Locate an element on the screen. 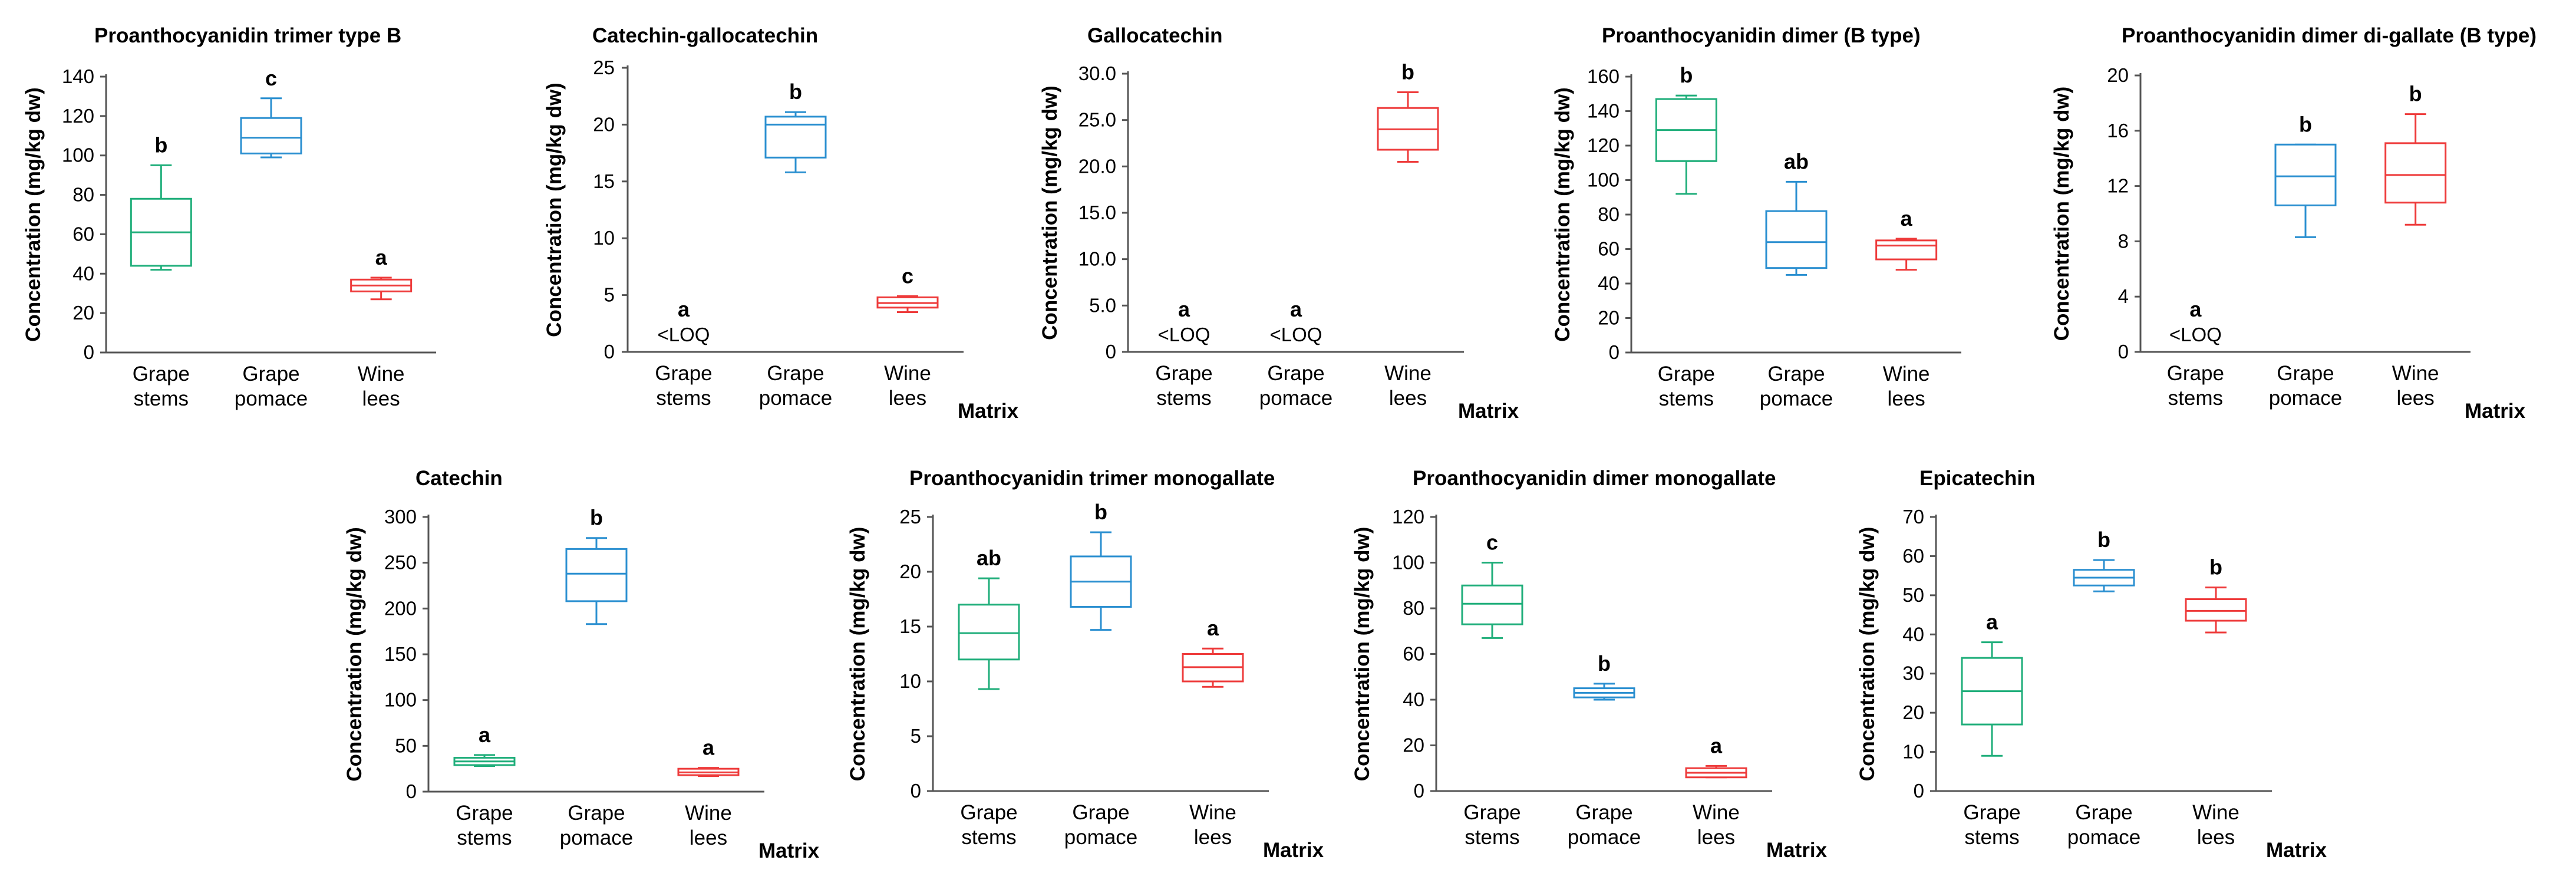  y-tick-label: 300 is located at coordinates (401, 517).